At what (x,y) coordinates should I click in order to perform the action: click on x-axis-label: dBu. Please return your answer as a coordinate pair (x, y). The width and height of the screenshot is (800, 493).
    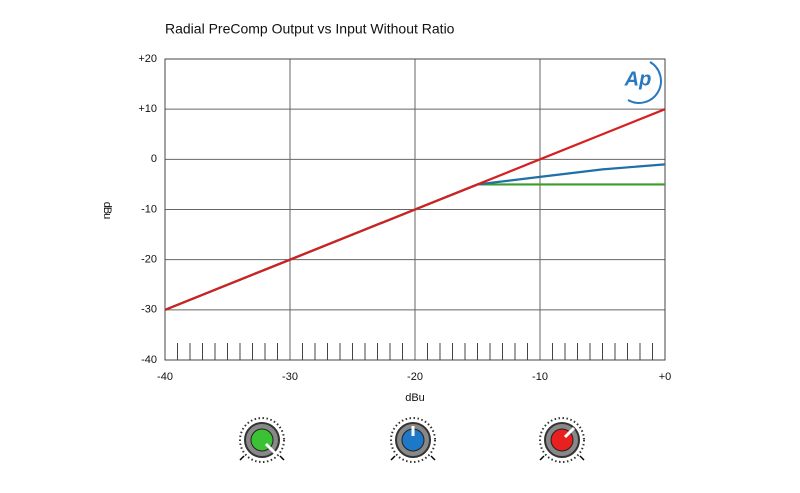
    Looking at the image, I should click on (415, 398).